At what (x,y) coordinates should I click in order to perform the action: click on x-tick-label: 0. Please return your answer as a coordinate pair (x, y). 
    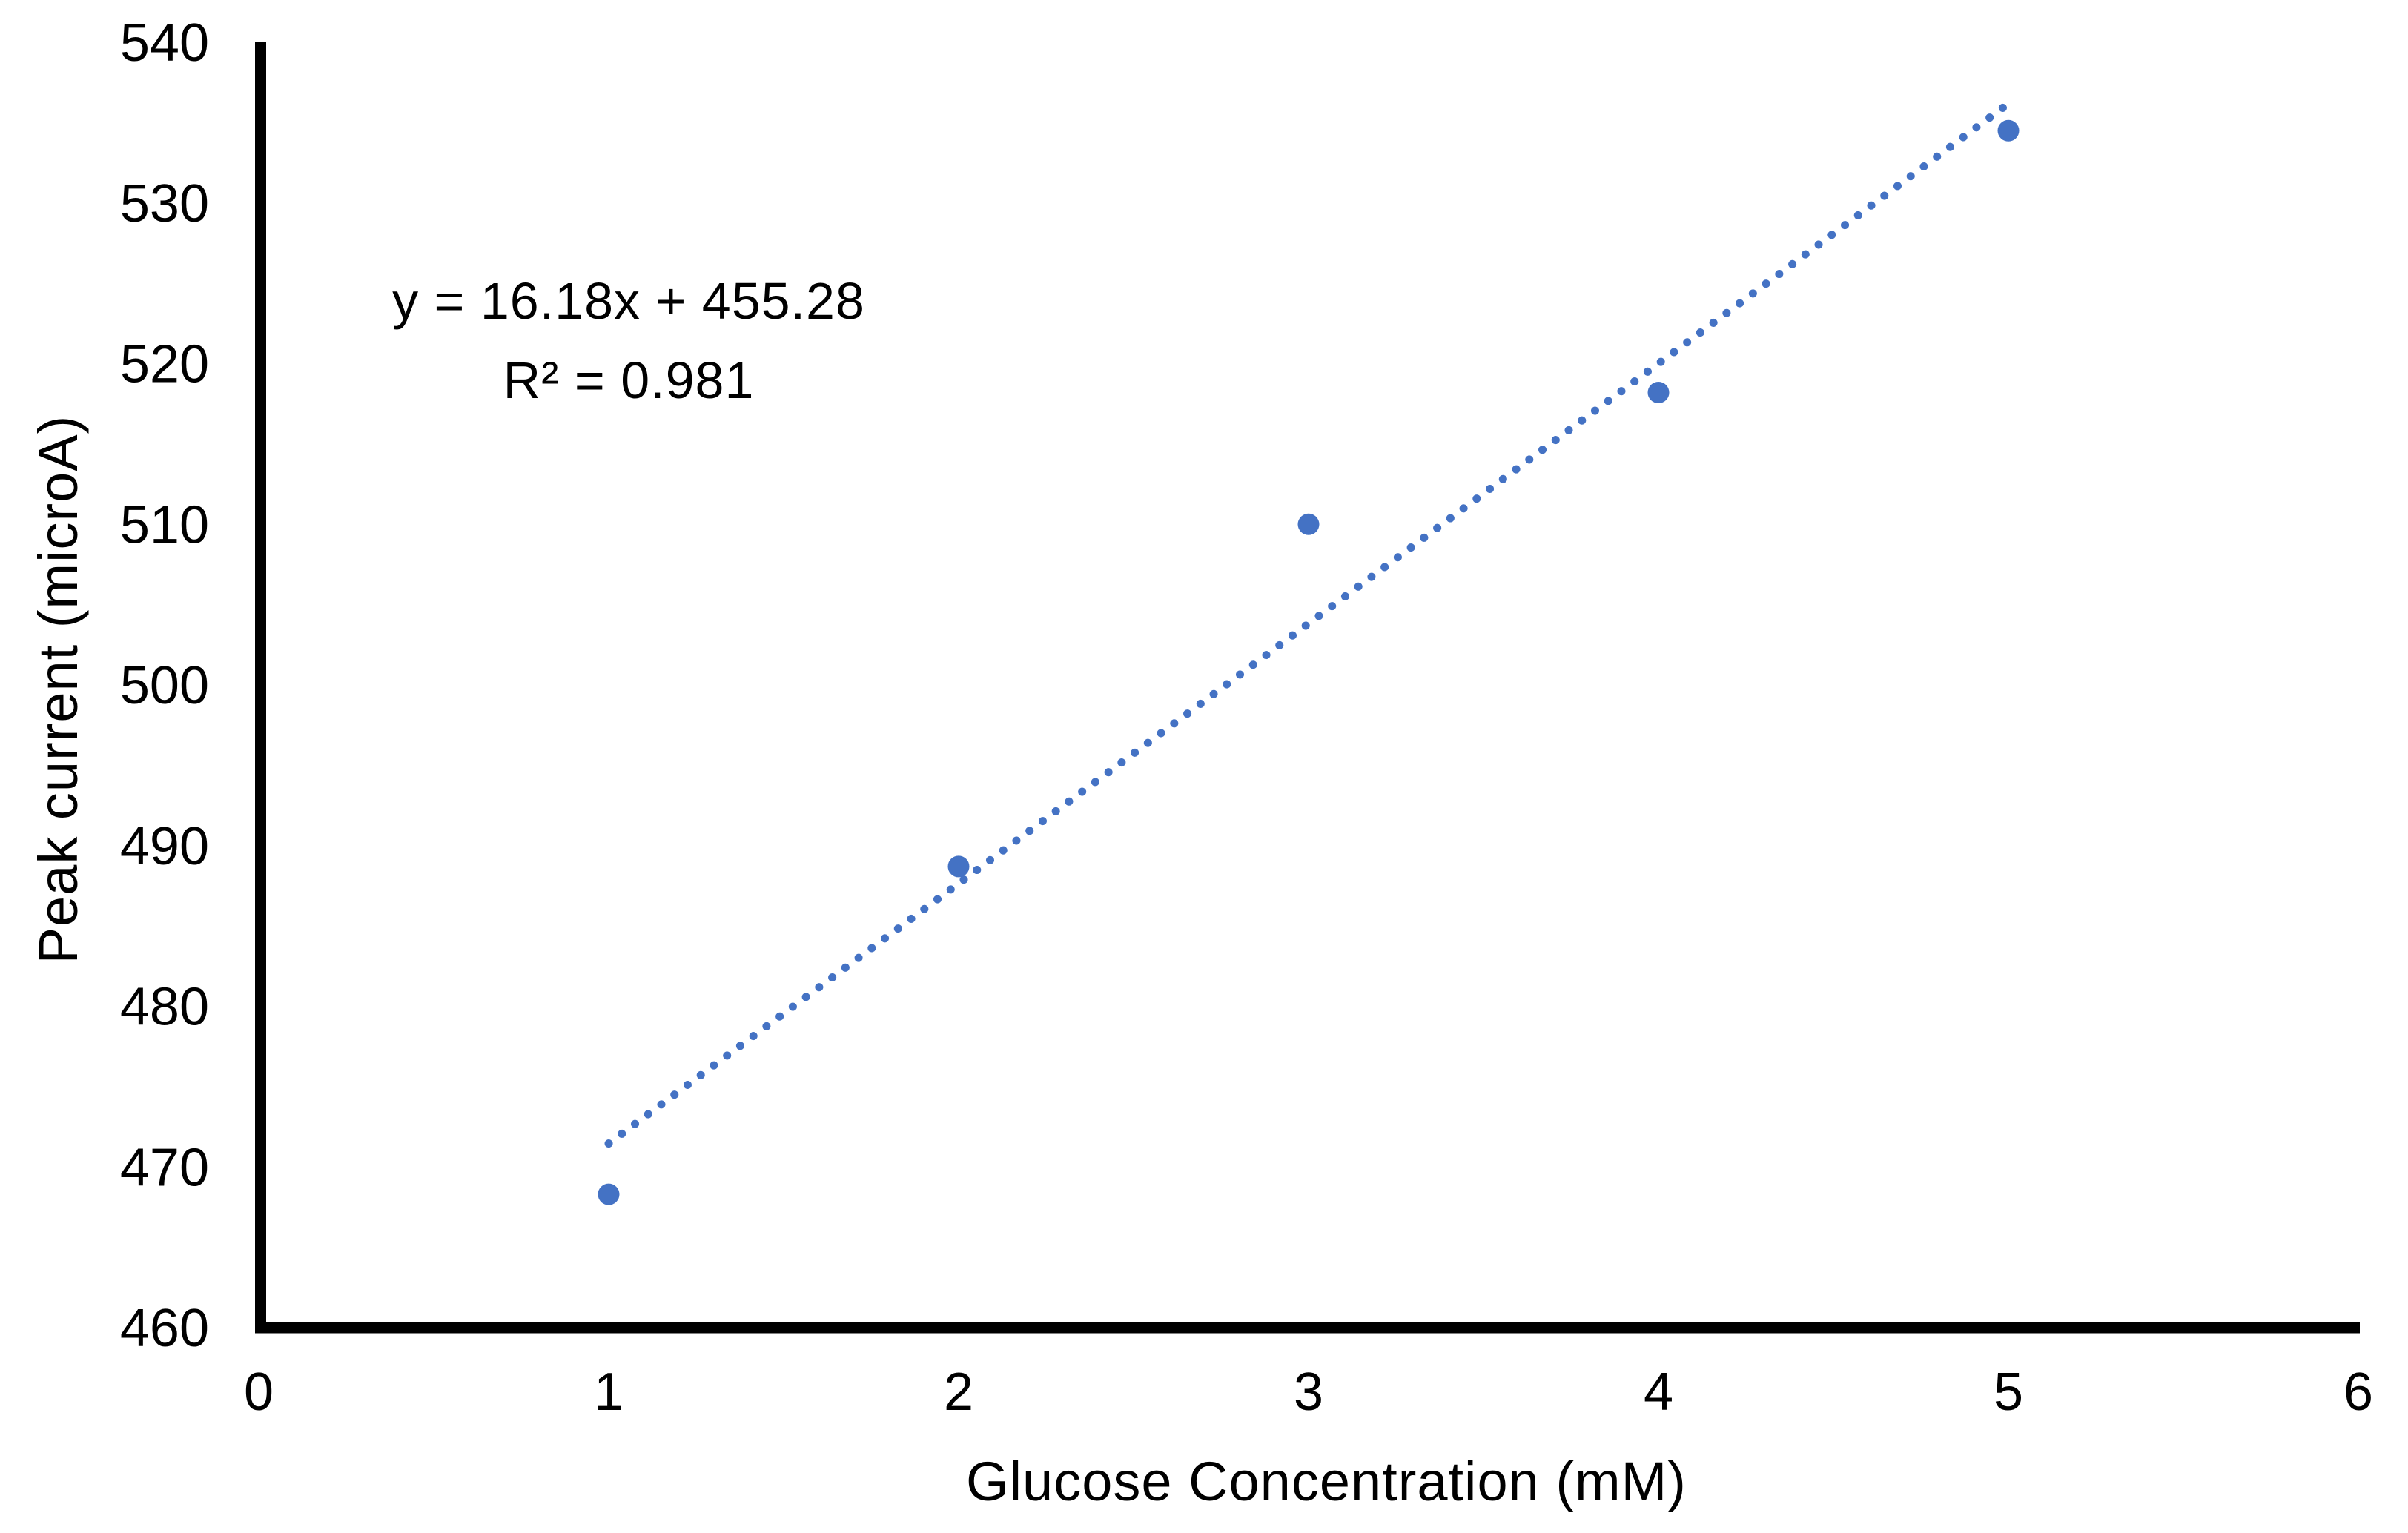
    Looking at the image, I should click on (259, 1392).